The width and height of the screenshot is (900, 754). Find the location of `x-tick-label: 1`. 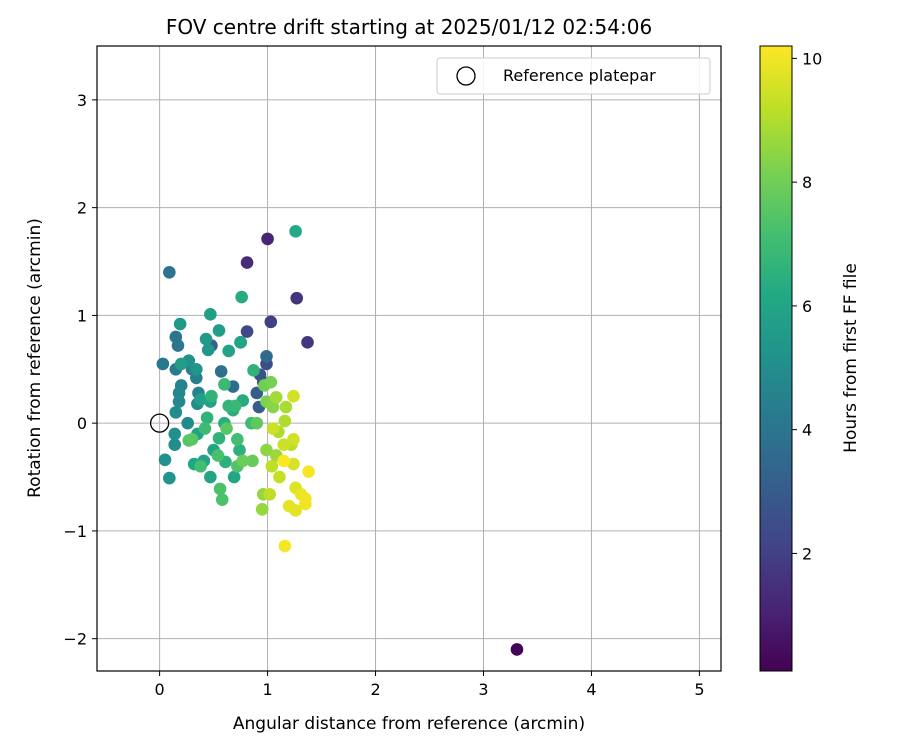

x-tick-label: 1 is located at coordinates (267, 689).